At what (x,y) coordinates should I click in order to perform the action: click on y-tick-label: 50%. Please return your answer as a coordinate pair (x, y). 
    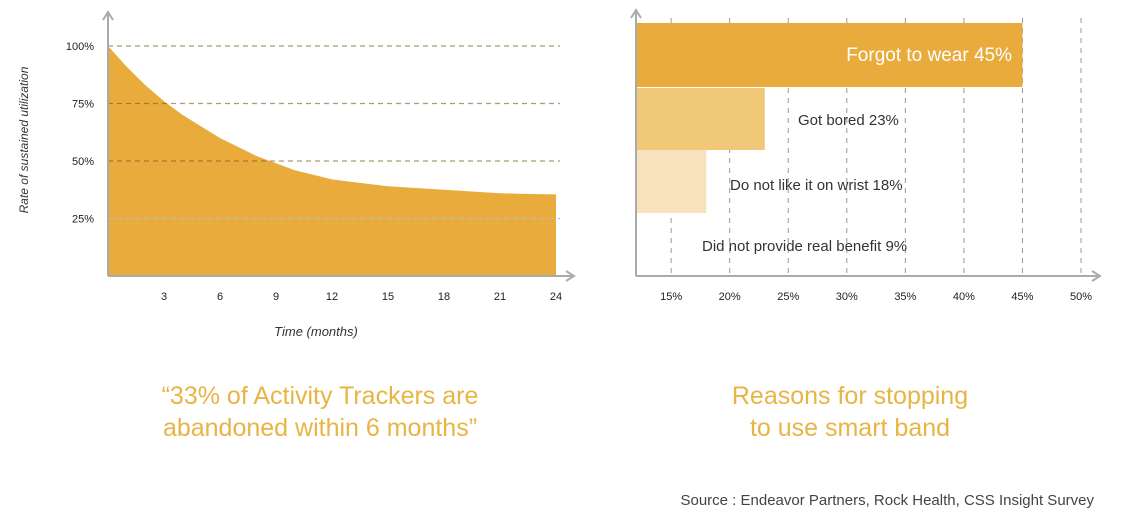
    Looking at the image, I should click on (83, 162).